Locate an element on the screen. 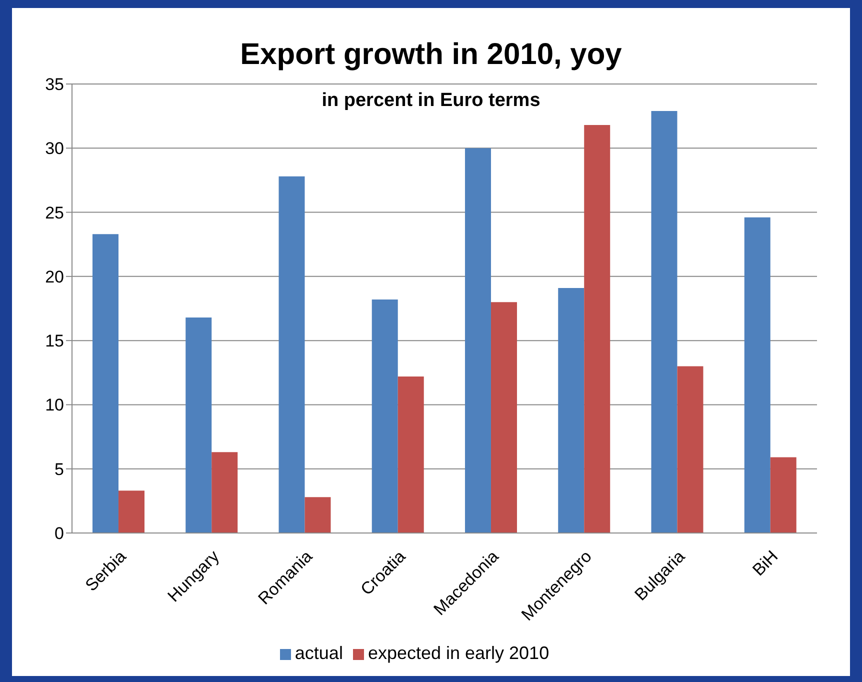  x-tick-label: BiH is located at coordinates (765, 563).